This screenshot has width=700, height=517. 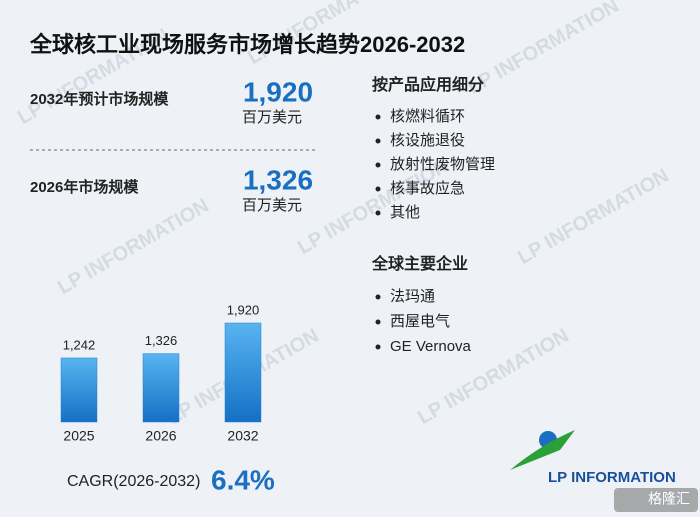 What do you see at coordinates (428, 84) in the screenshot?
I see `list-title: 按产品应用细分` at bounding box center [428, 84].